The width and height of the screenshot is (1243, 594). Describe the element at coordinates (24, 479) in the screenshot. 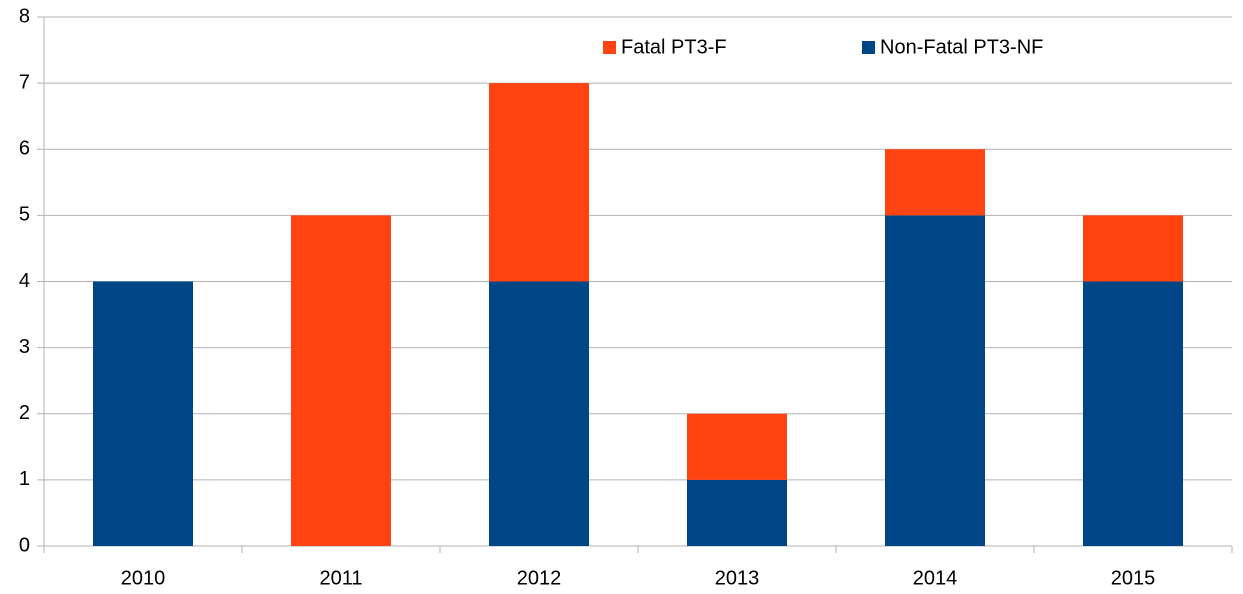

I see `y-tick-label: 1` at that location.